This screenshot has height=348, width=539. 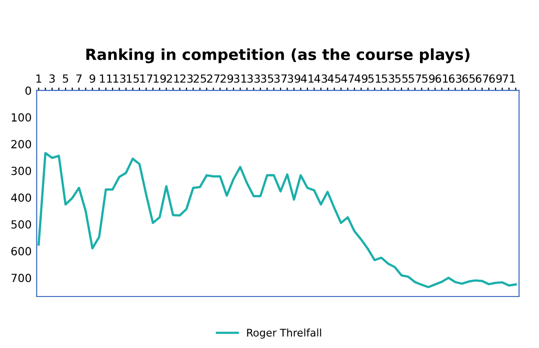 I want to click on x-tick-label: 51, so click(x=374, y=78).